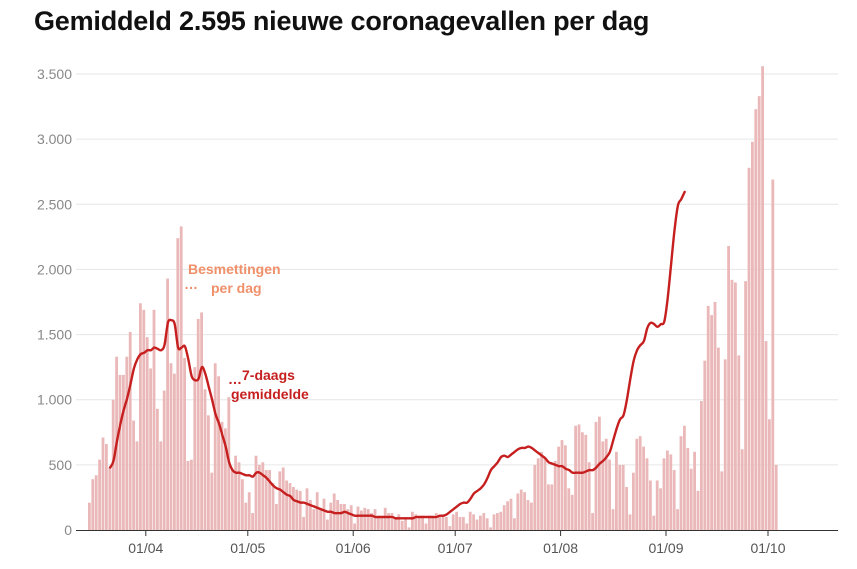 The height and width of the screenshot is (569, 857). Describe the element at coordinates (54, 269) in the screenshot. I see `y-tick-label: 2.000` at that location.